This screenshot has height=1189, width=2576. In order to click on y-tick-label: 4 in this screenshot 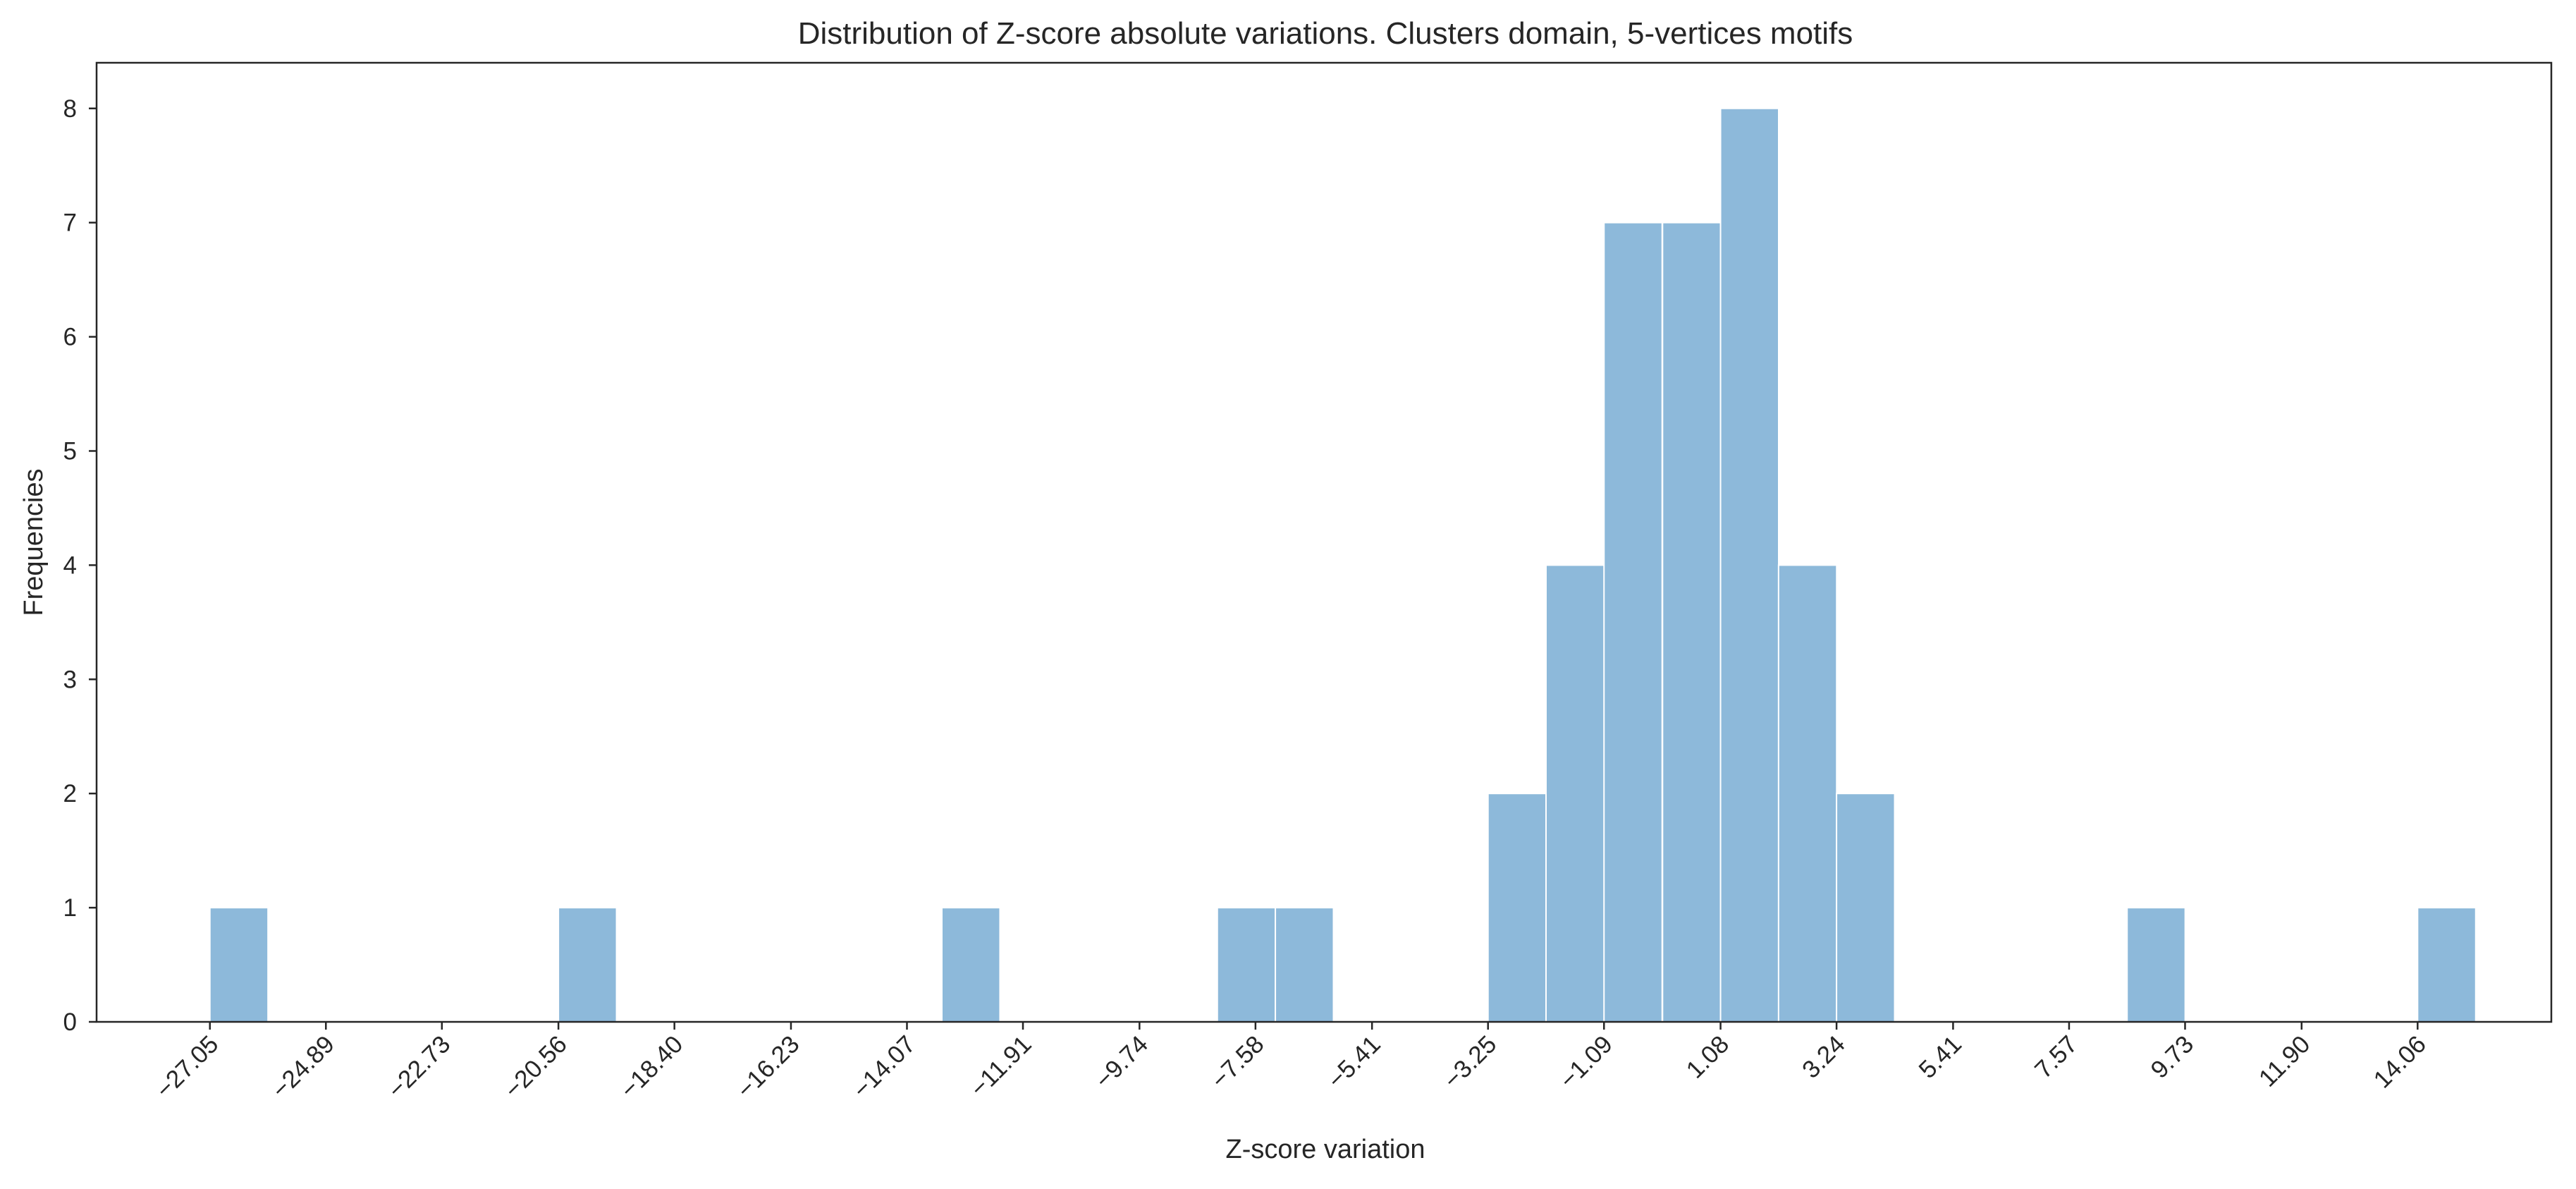, I will do `click(70, 565)`.